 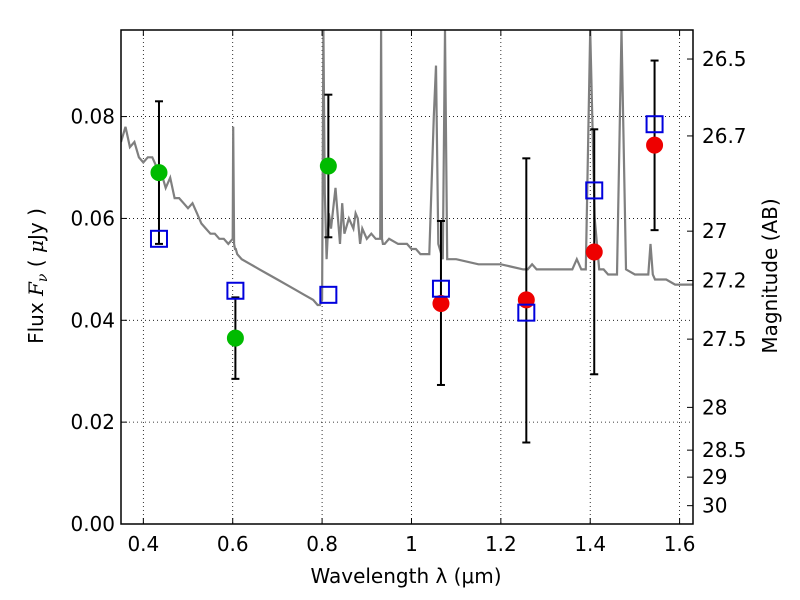 I want to click on y-axis-label: Flux Fν ( μJy ), so click(x=37, y=276).